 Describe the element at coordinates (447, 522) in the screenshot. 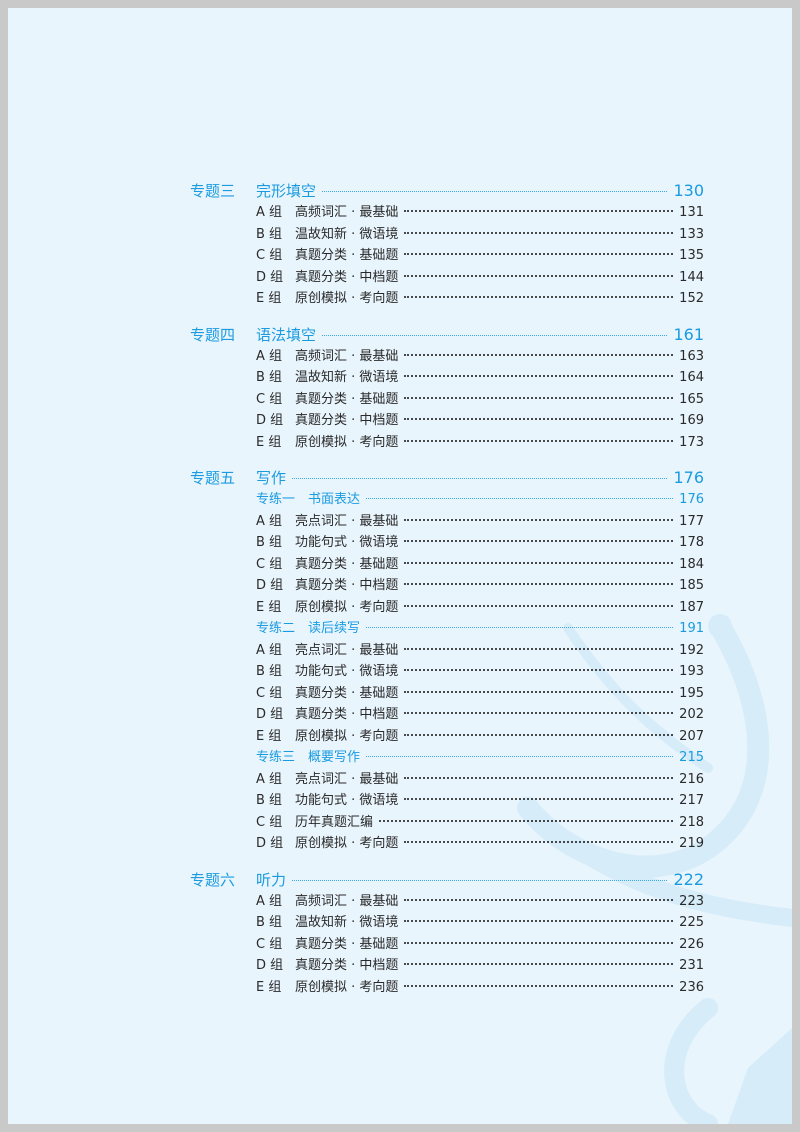

I see `toc-entry: A 组亮点词汇 · 最基础 177` at that location.